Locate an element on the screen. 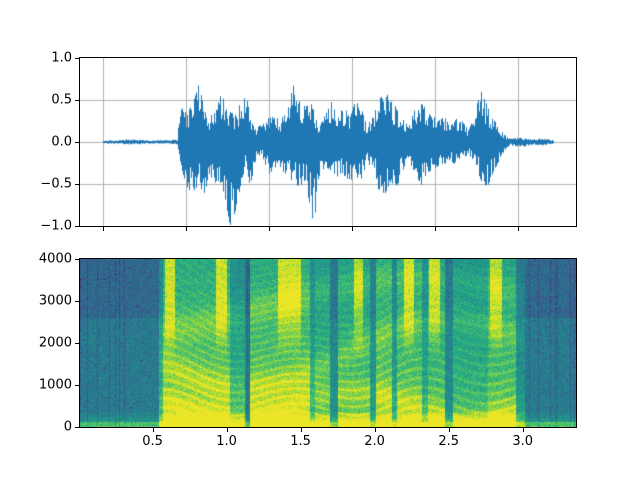 The height and width of the screenshot is (480, 640). spectrogram-y-tick-label: 1000 is located at coordinates (55, 385).